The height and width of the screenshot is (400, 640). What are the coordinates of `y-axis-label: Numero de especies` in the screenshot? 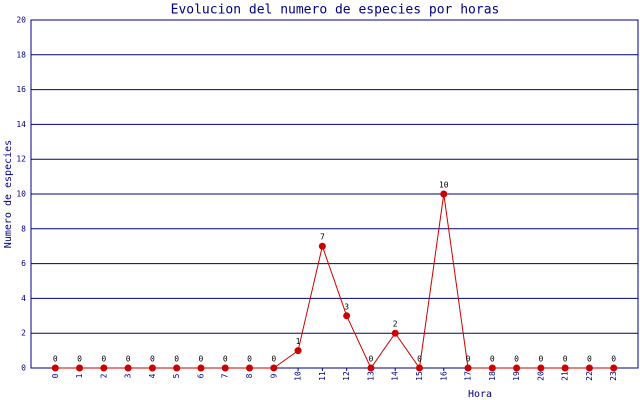 It's located at (8, 194).